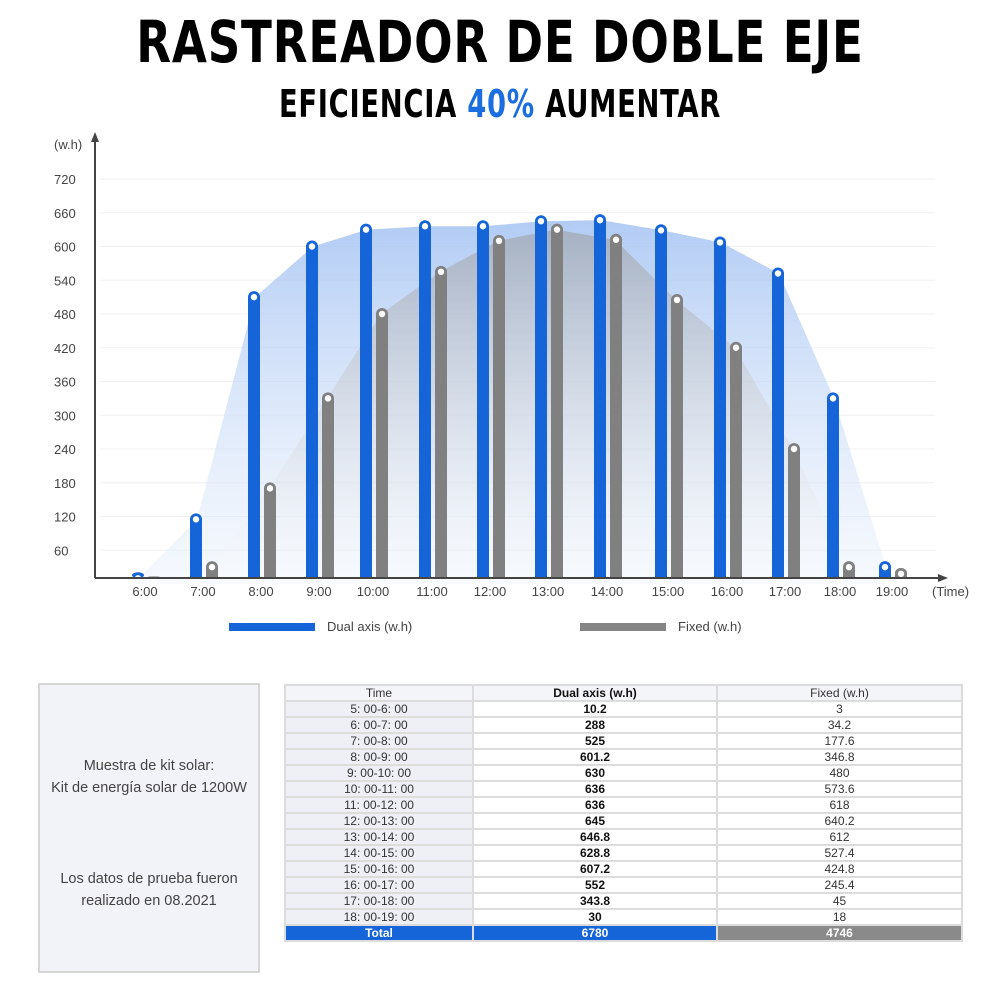 Image resolution: width=1000 pixels, height=1000 pixels. I want to click on x-tick-label: 10:00, so click(373, 591).